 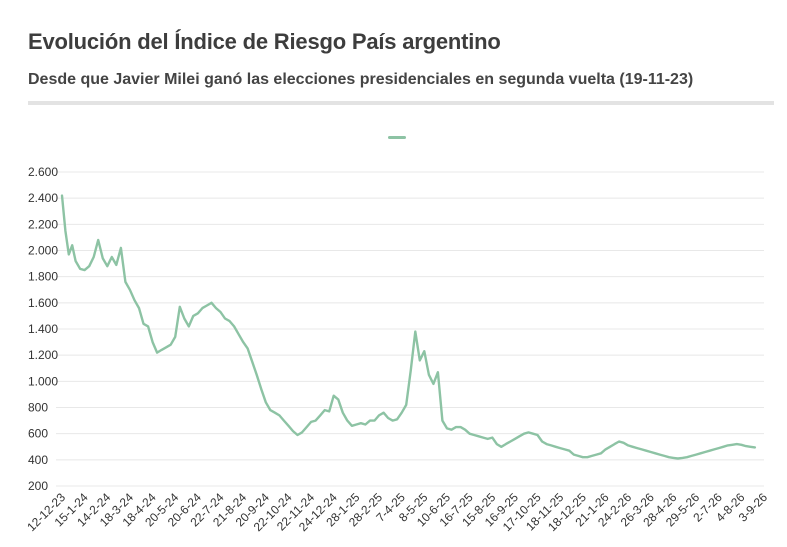 What do you see at coordinates (43, 224) in the screenshot?
I see `y-tick-label: 2.200` at bounding box center [43, 224].